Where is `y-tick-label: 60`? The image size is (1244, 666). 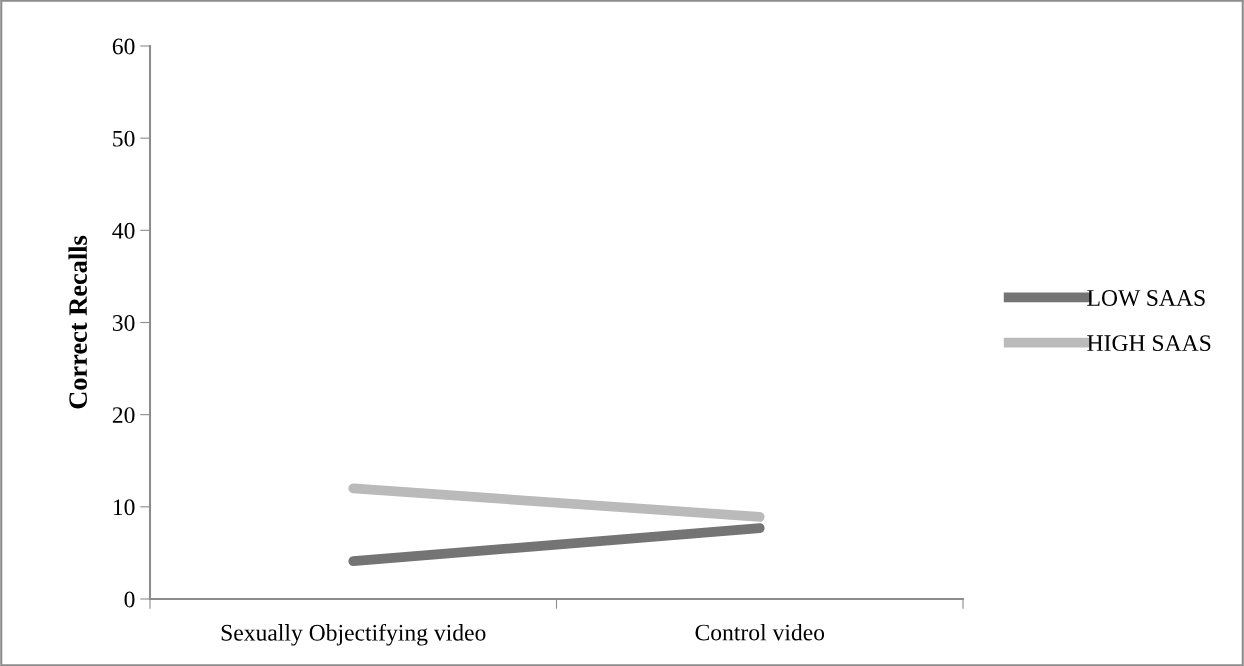
y-tick-label: 60 is located at coordinates (123, 46).